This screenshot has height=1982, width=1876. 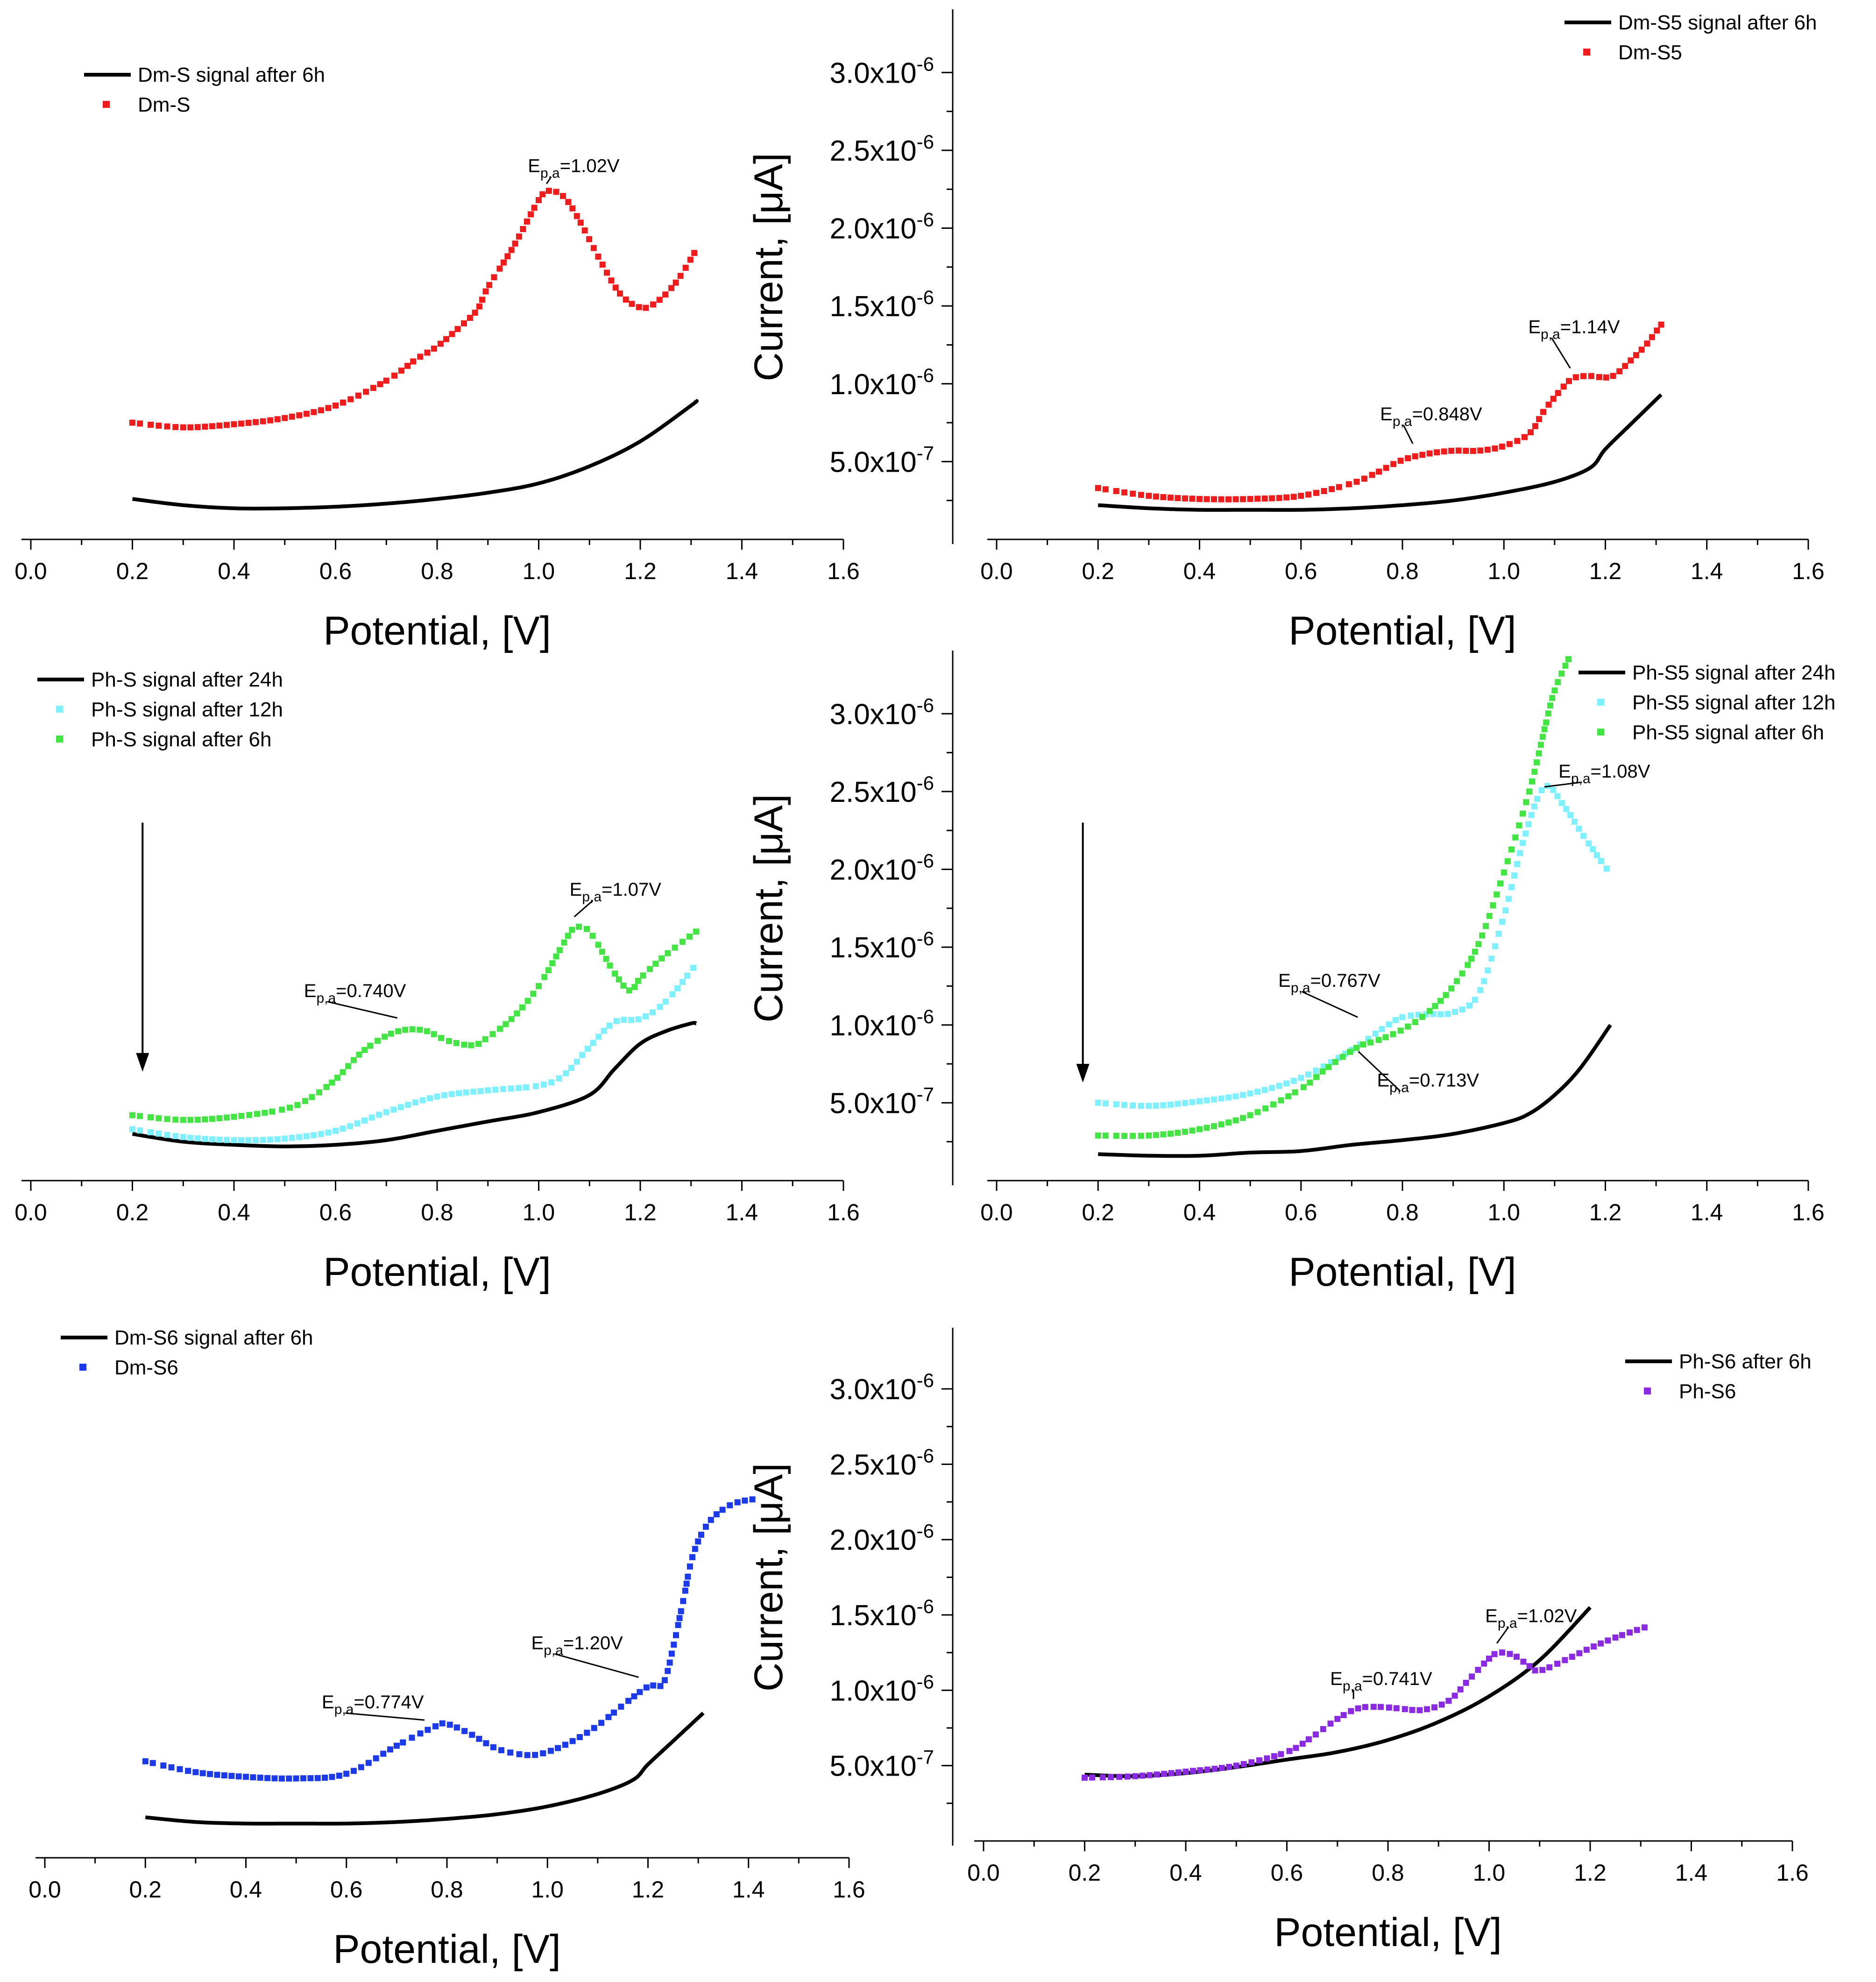 What do you see at coordinates (996, 571) in the screenshot?
I see `x-tick-label: 0.0` at bounding box center [996, 571].